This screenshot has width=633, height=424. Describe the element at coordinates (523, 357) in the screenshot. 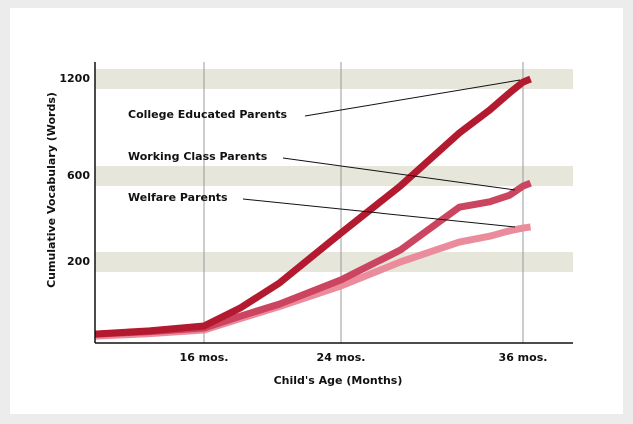

I see `x-tick-label: 36 mos.` at that location.